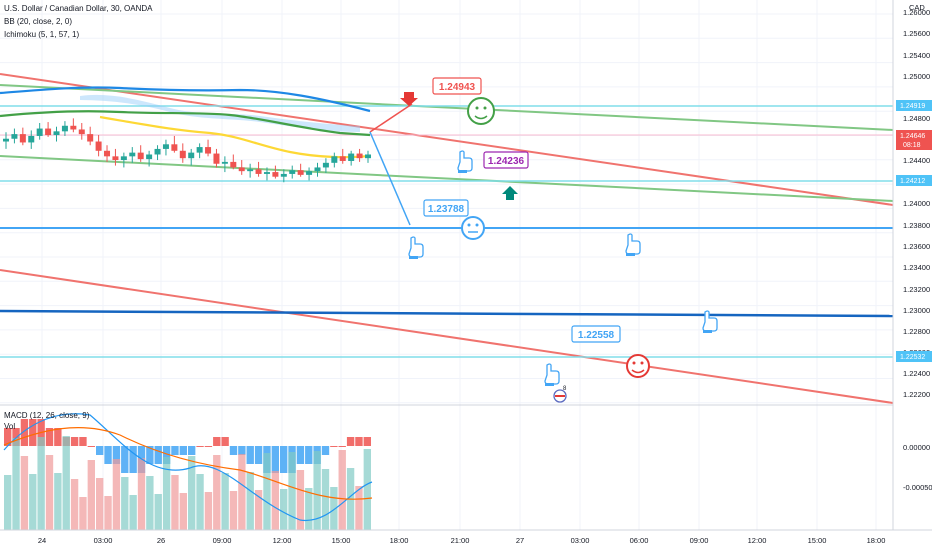 This screenshot has width=932, height=550. I want to click on price-tick-label: 1.23600, so click(916, 246).